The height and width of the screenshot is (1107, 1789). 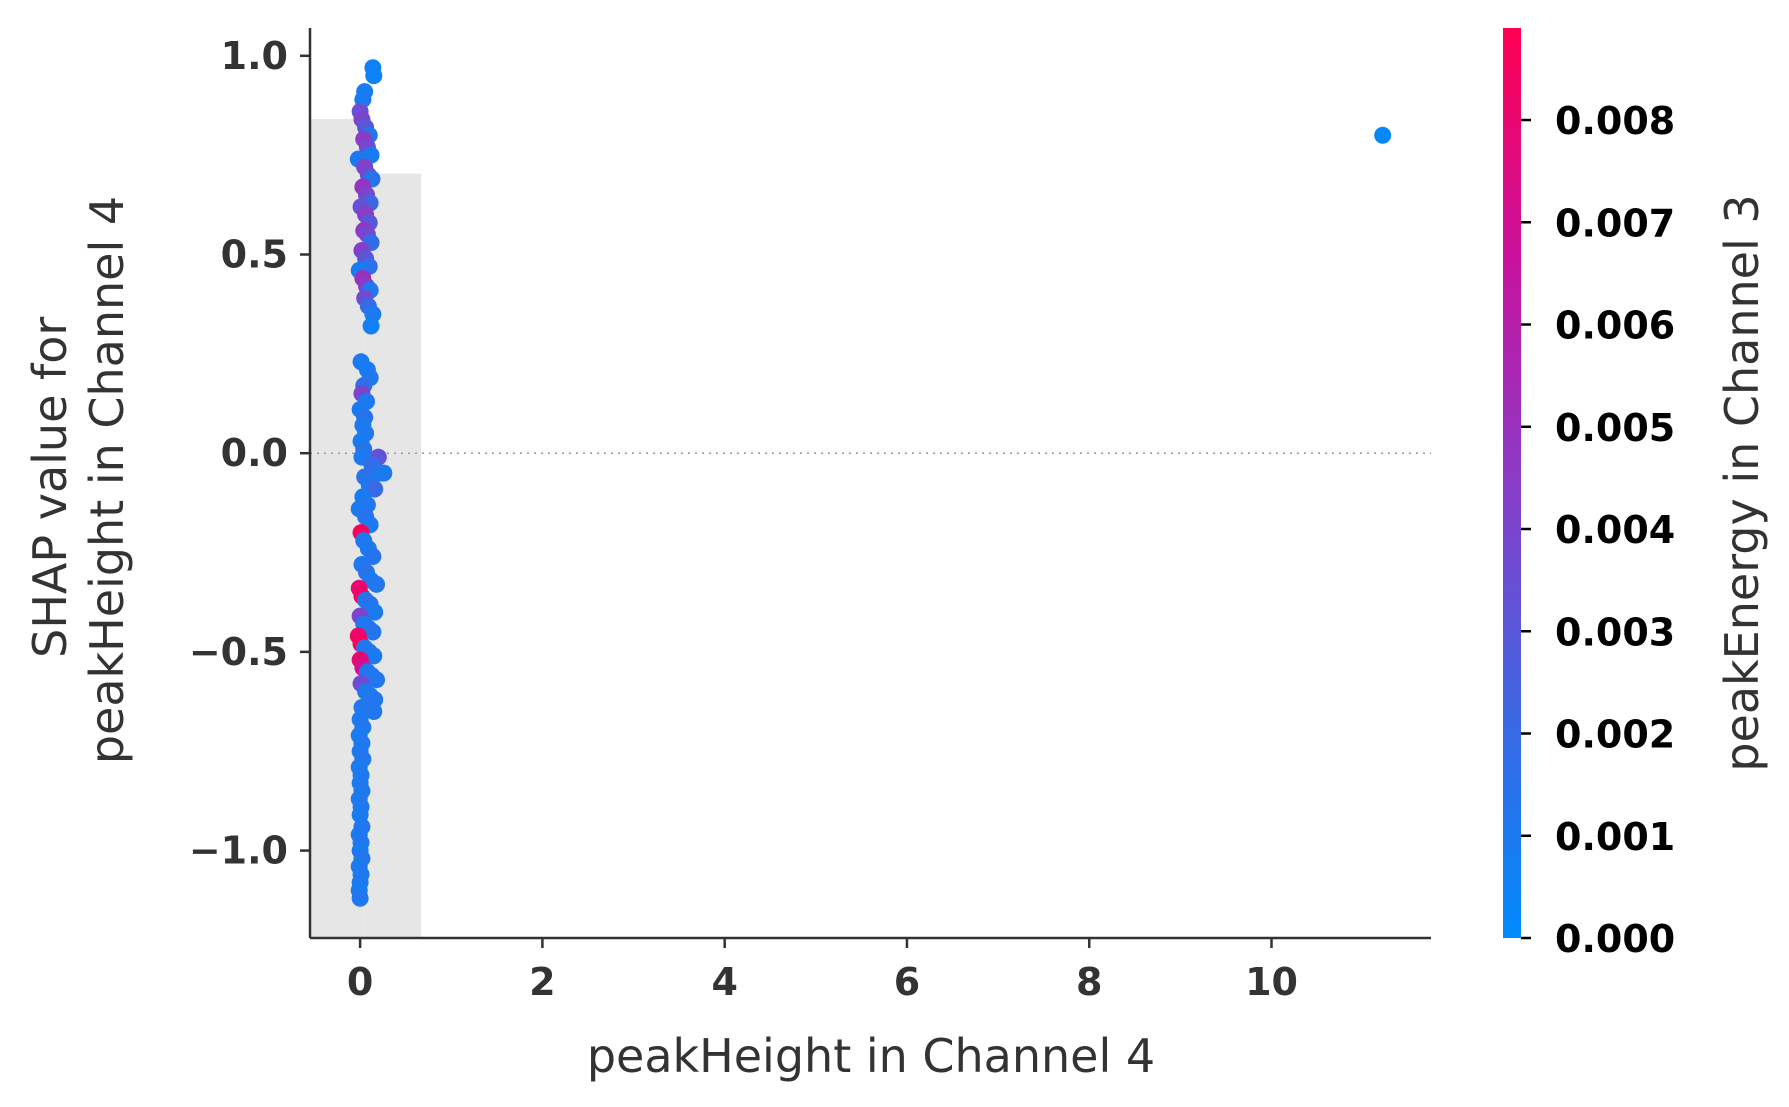 I want to click on colorbar-tick-label: 0.007, so click(x=1615, y=223).